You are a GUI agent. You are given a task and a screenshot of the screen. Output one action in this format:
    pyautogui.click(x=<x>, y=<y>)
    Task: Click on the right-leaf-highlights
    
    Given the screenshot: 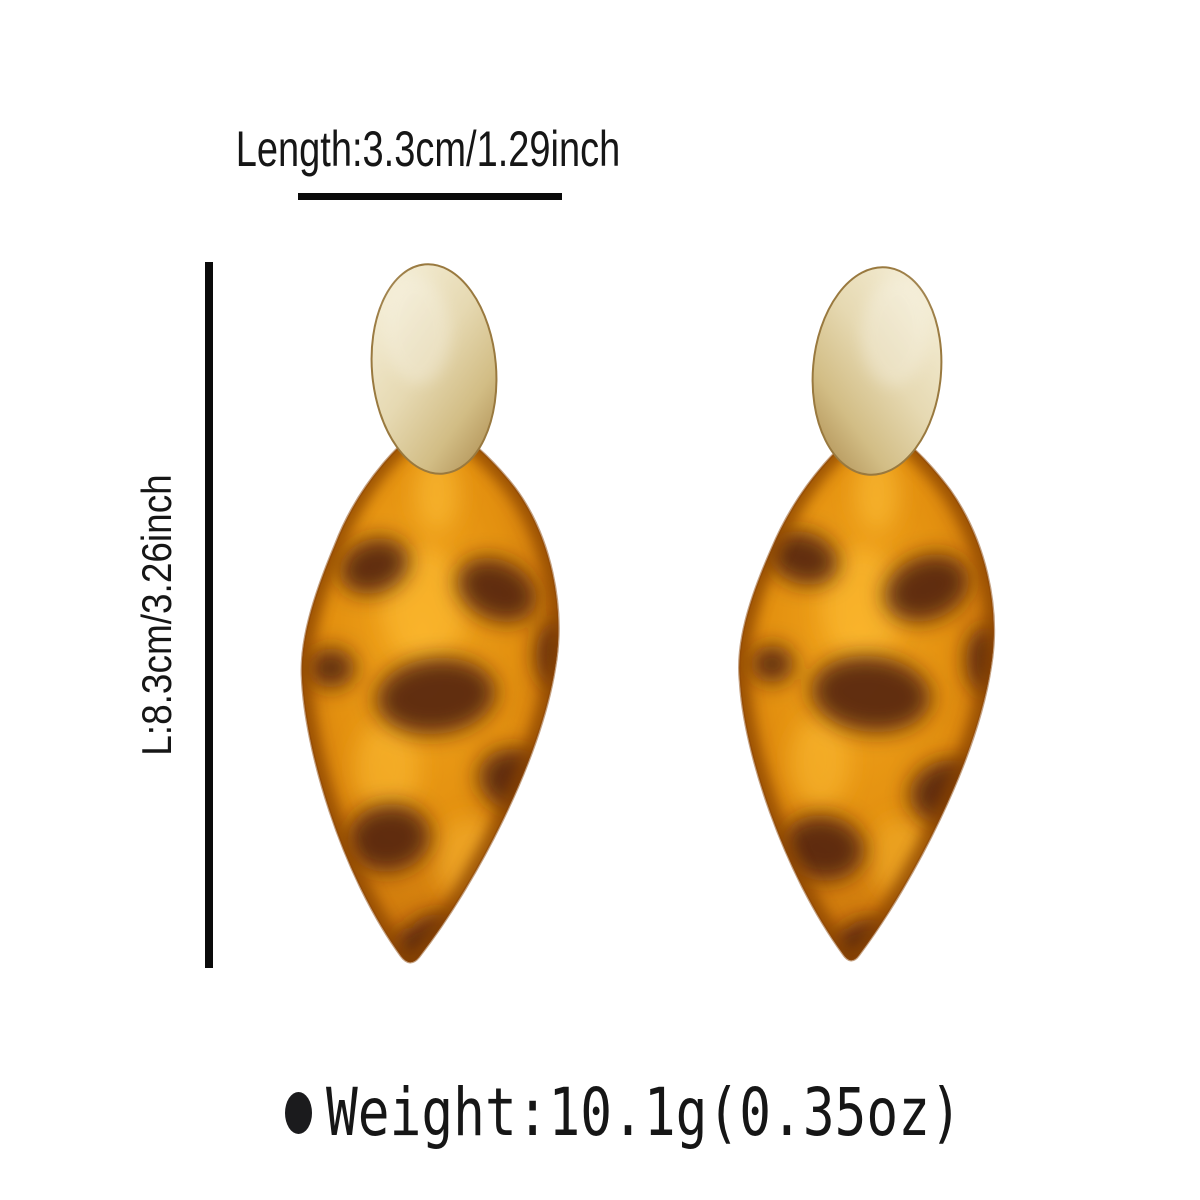 What is the action you would take?
    pyautogui.click(x=862, y=675)
    